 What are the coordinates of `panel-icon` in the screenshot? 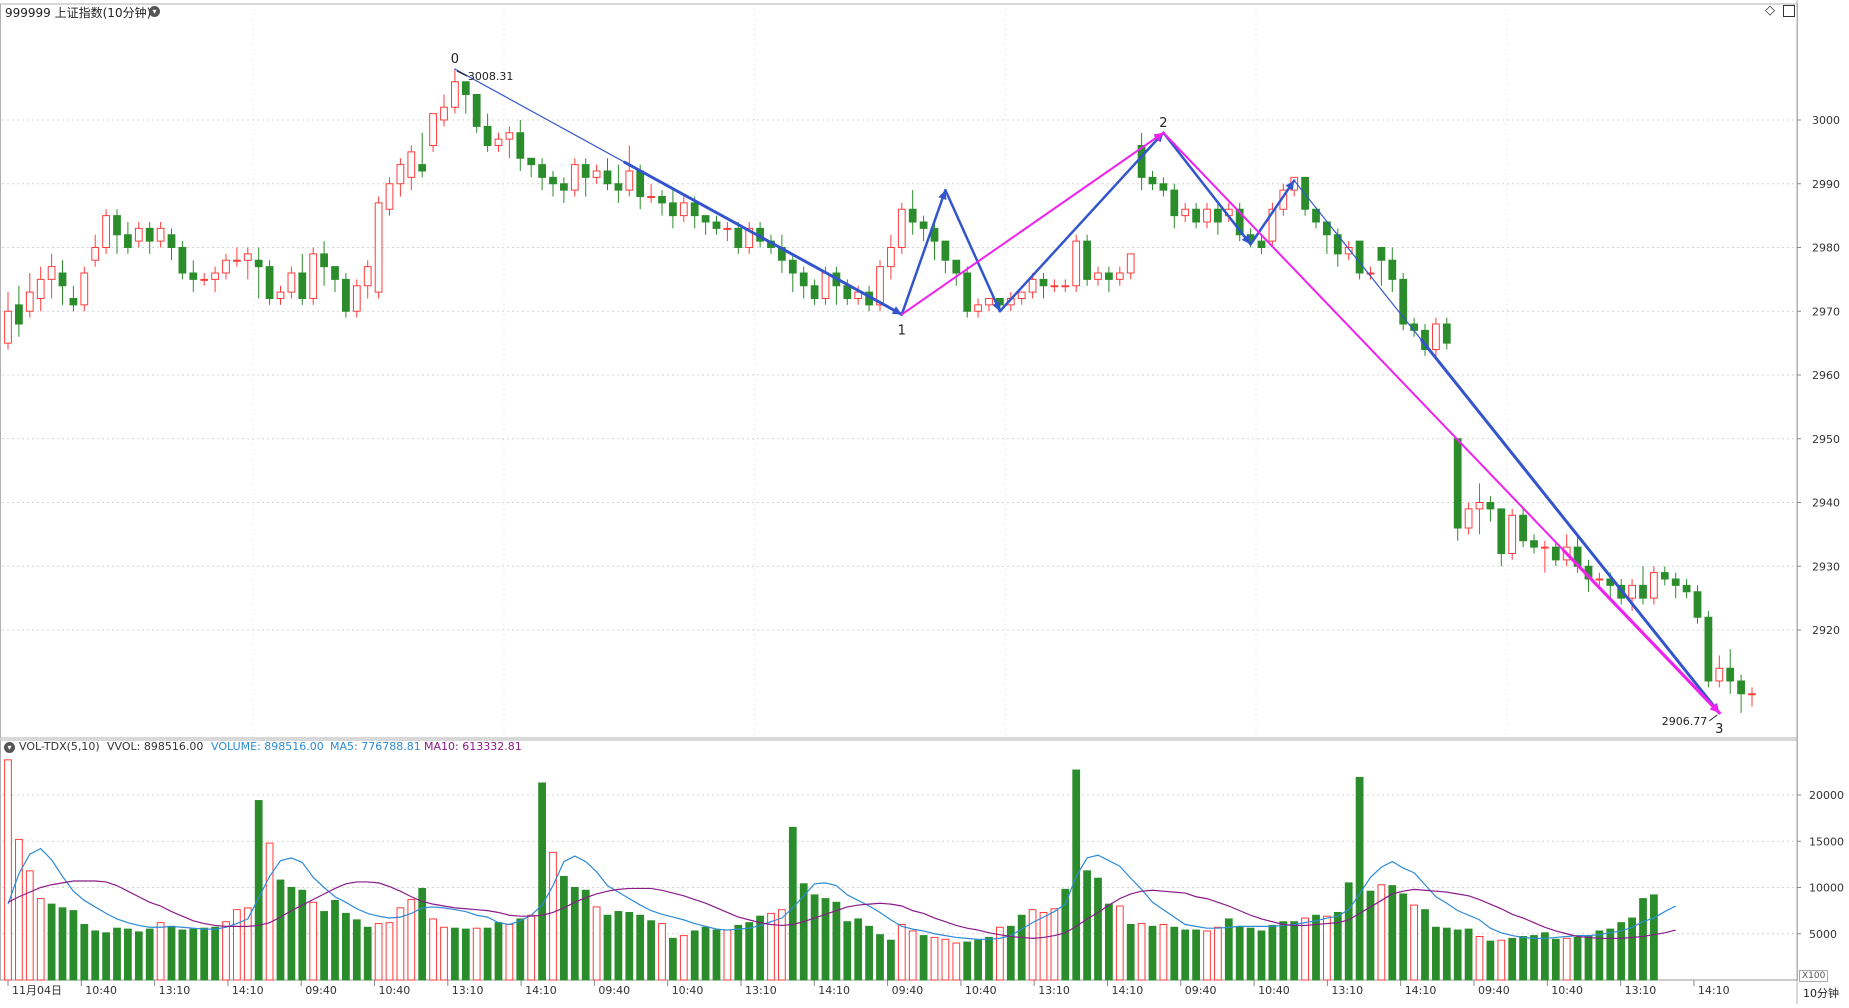 It's located at (1789, 11).